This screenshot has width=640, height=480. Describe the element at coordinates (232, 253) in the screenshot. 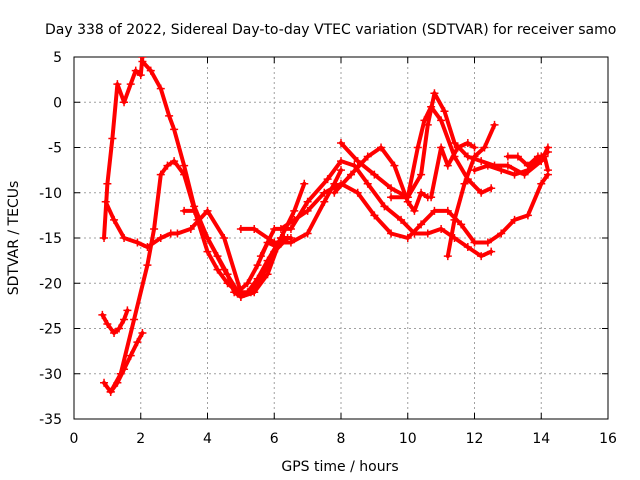

I see `series-line-sat-g` at that location.